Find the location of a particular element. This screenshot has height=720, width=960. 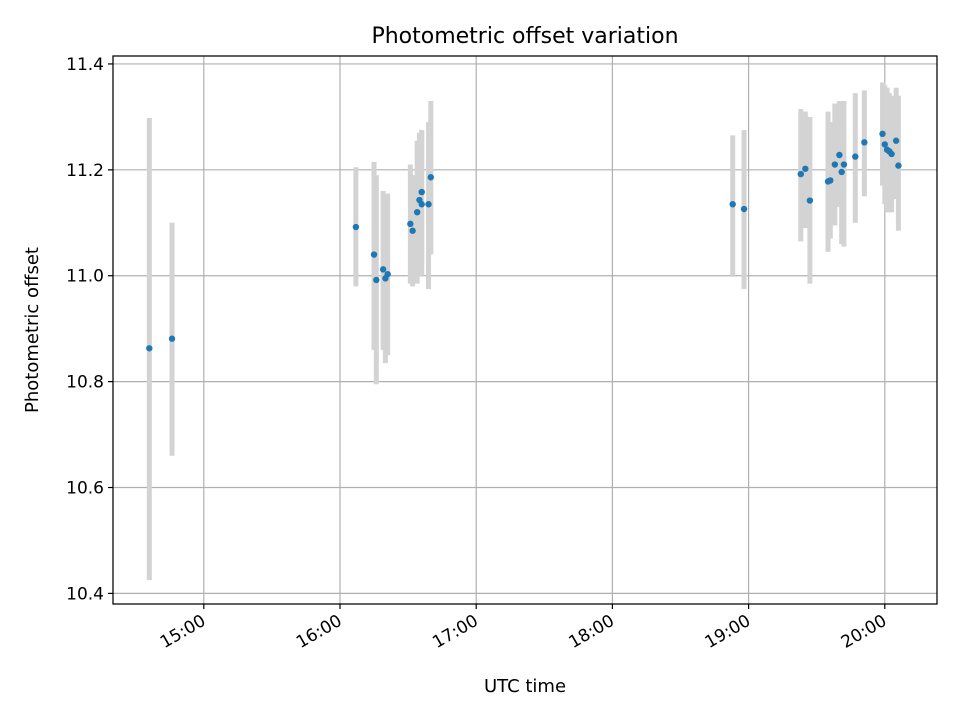

x-axis-ticks: 15:00 16:00 17:00 18:00 19:00 20:00 is located at coordinates (523, 628).